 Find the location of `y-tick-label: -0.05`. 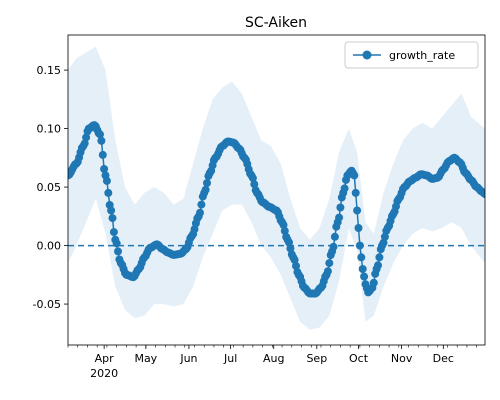

y-tick-label: -0.05 is located at coordinates (47, 304).